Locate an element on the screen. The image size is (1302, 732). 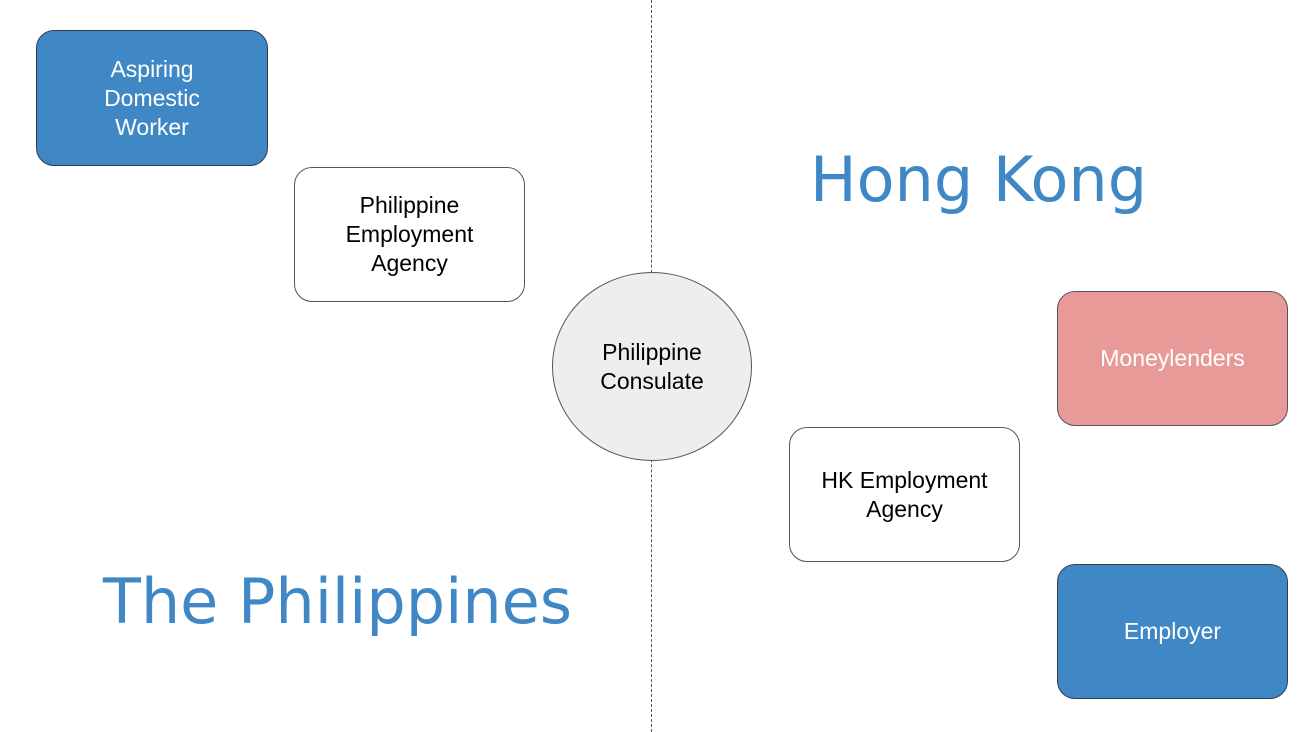
aspiring-domestic-worker-label: Aspiring Domestic Worker is located at coordinates (152, 97).